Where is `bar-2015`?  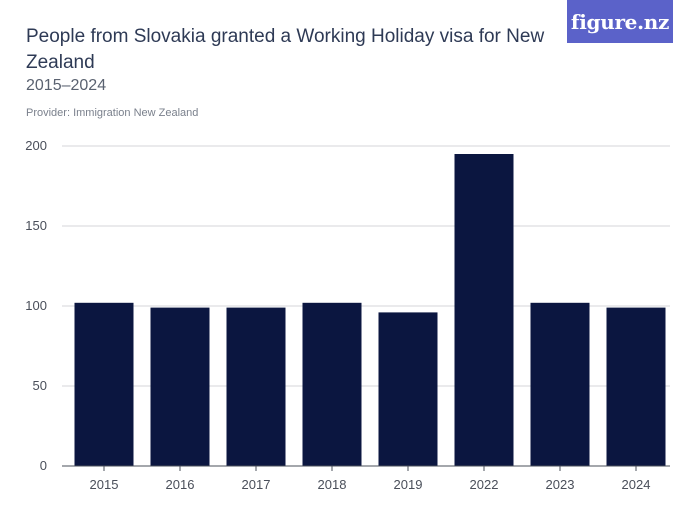 bar-2015 is located at coordinates (104, 384).